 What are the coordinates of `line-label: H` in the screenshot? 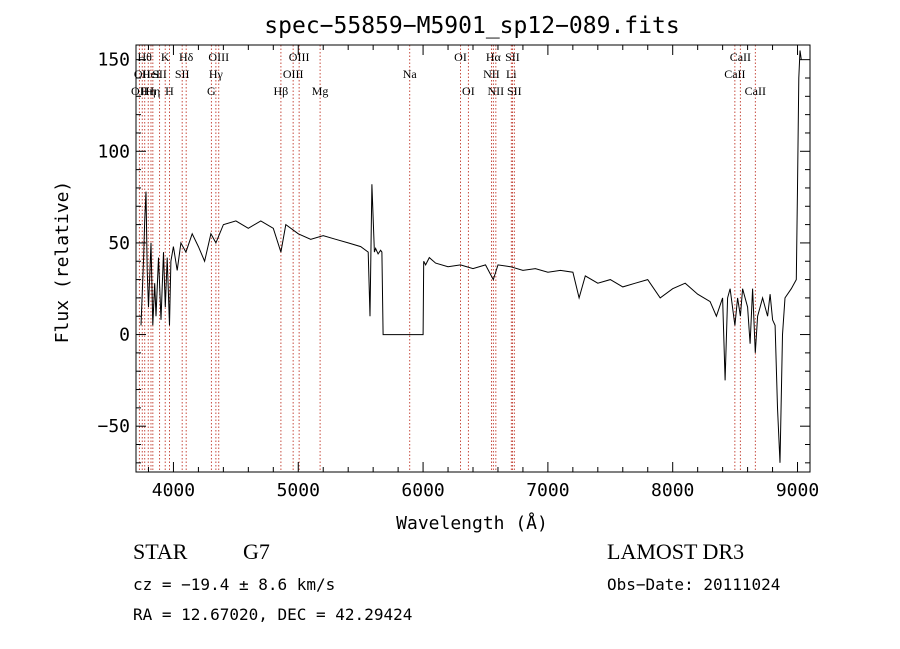 It's located at (169, 91).